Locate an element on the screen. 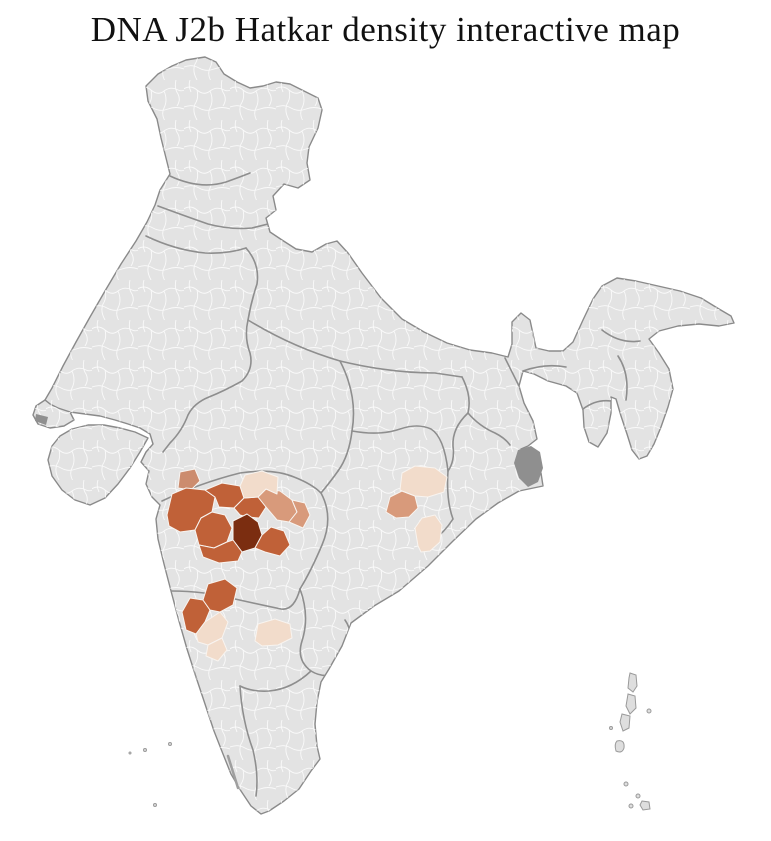  kerala-backwaters is located at coordinates (233, 772).